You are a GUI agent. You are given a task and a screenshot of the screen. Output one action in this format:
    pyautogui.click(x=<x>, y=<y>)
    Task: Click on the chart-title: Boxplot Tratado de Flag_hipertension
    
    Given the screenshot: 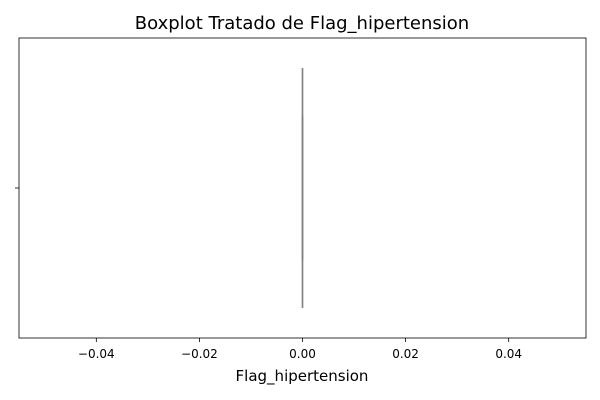 What is the action you would take?
    pyautogui.click(x=302, y=23)
    